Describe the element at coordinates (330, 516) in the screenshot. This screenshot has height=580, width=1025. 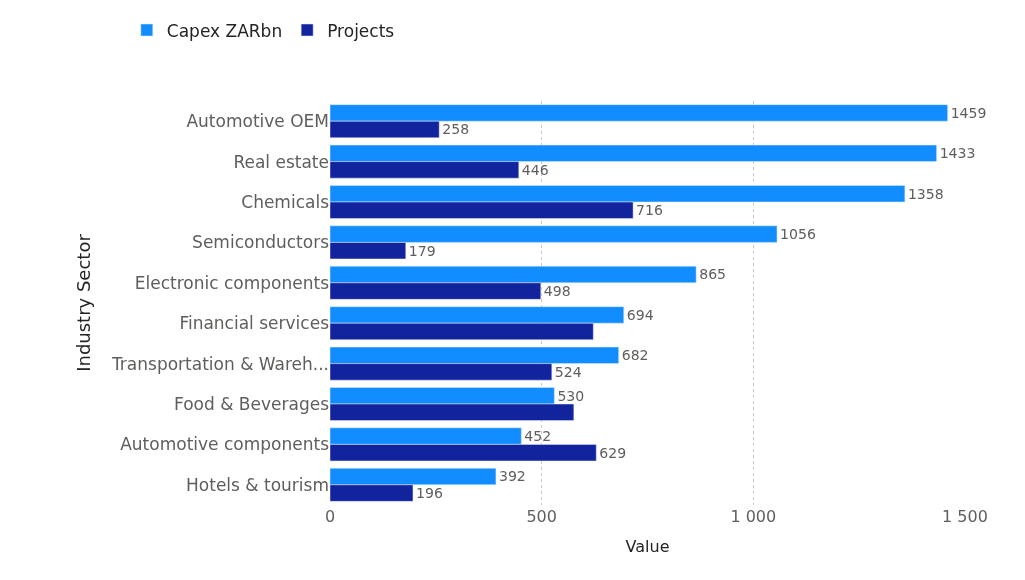
I see `x-tick-label: 0` at that location.